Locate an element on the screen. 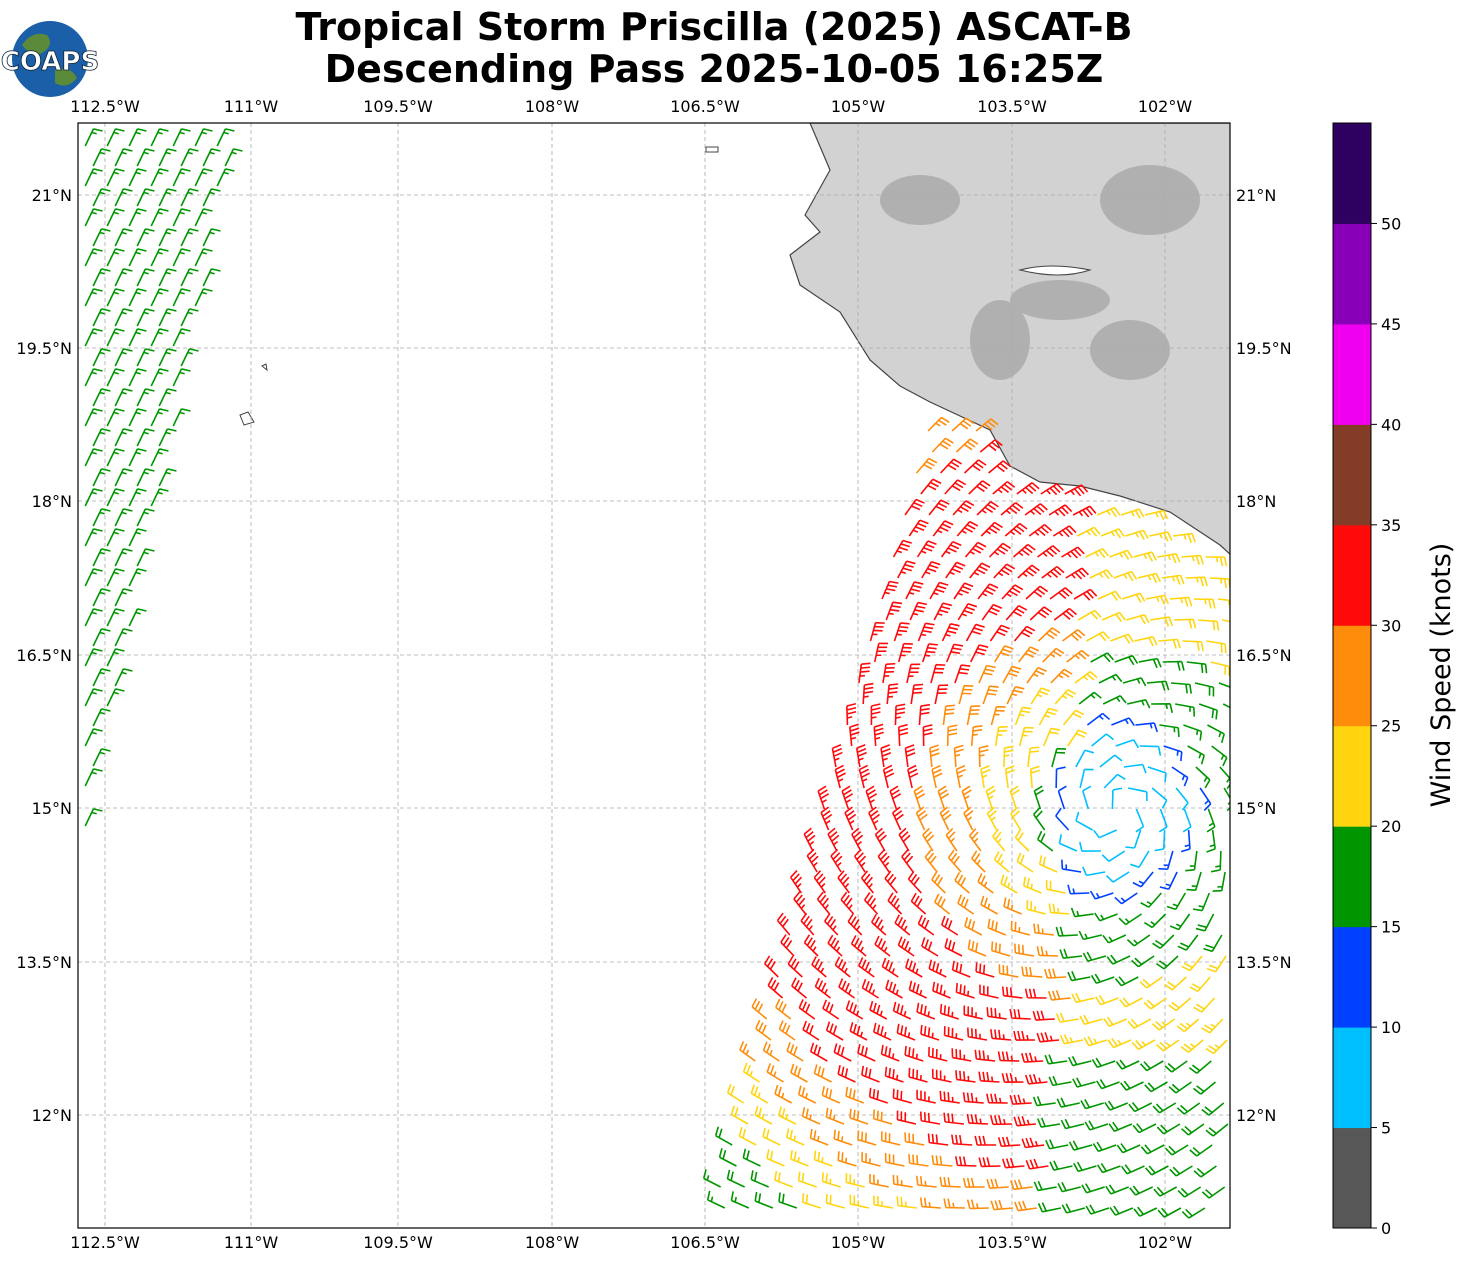  colorbar-bin is located at coordinates (1352, 676).